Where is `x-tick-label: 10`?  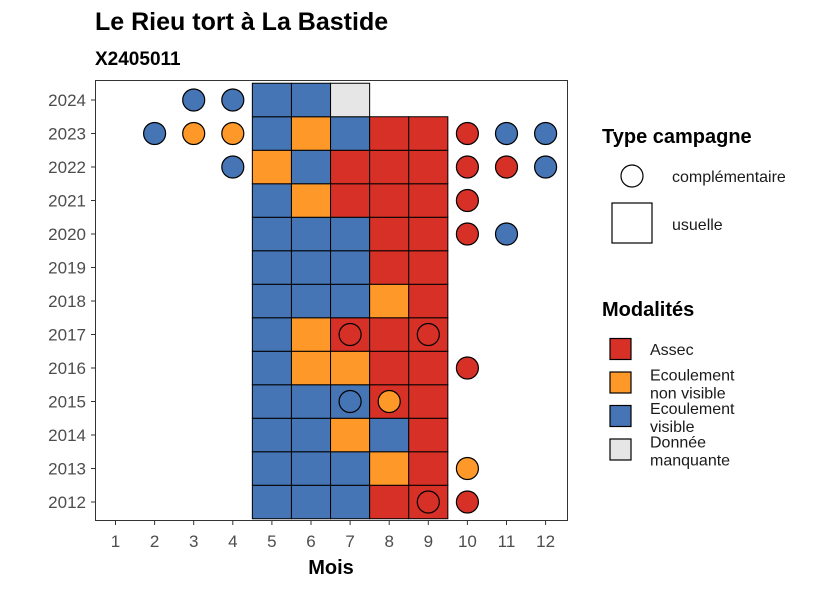 x-tick-label: 10 is located at coordinates (467, 541).